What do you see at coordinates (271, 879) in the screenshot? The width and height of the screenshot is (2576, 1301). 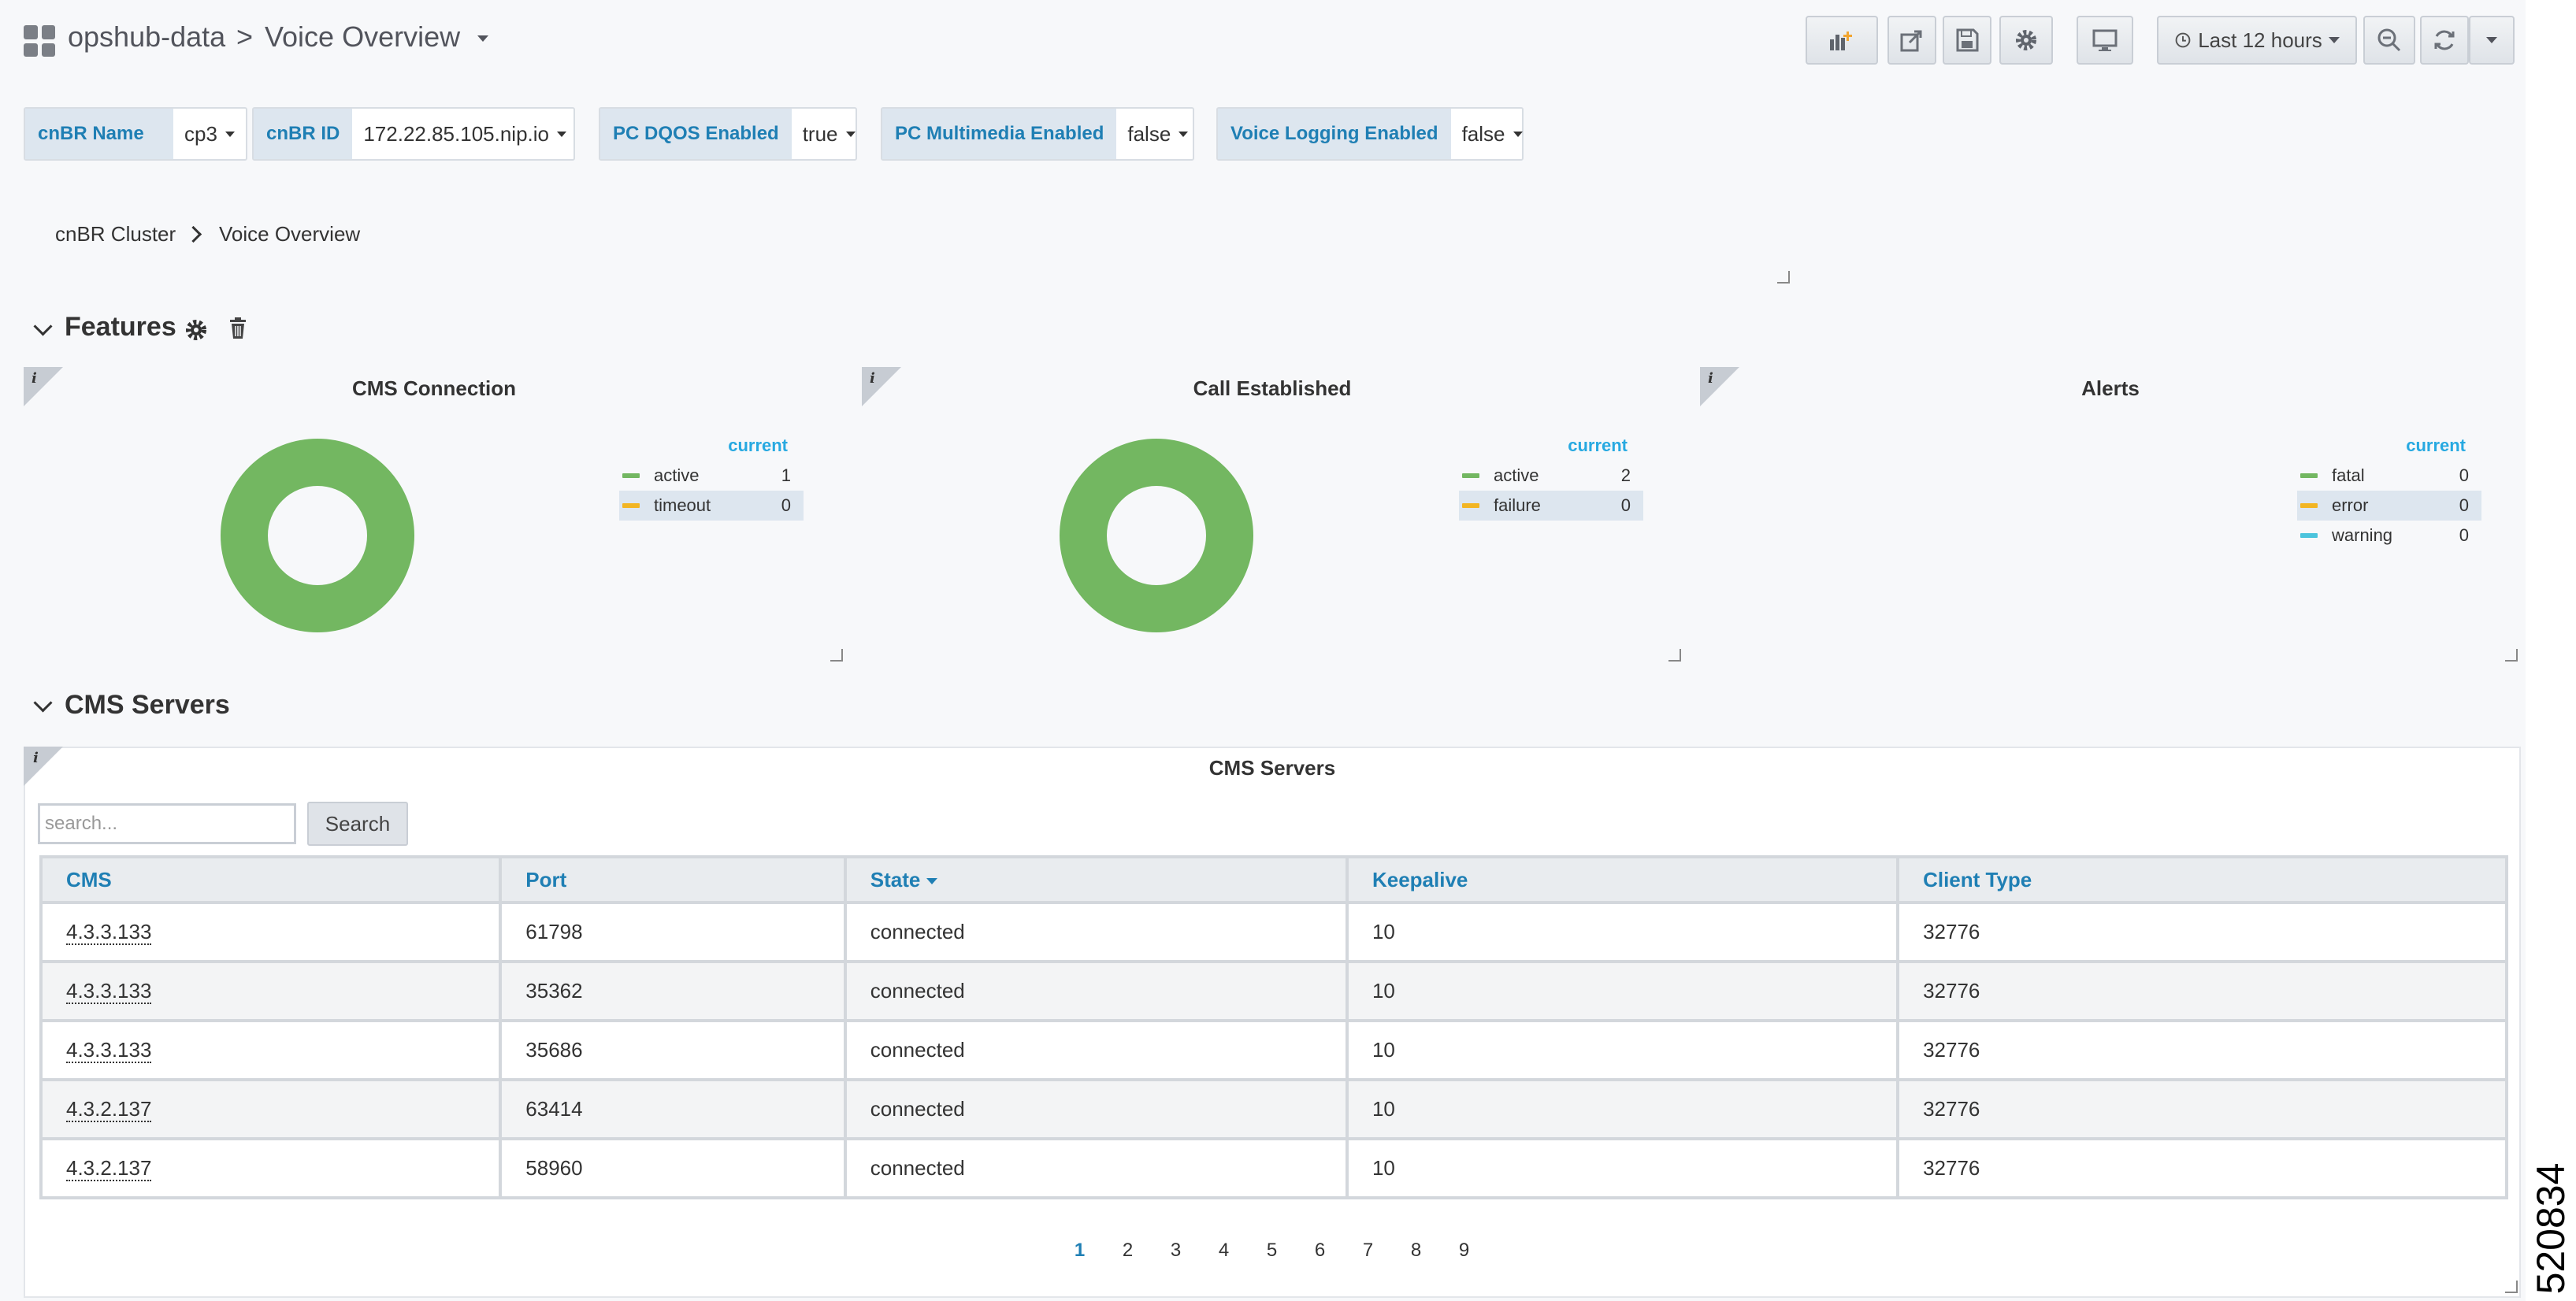 I see `column-header-cms: CMS` at bounding box center [271, 879].